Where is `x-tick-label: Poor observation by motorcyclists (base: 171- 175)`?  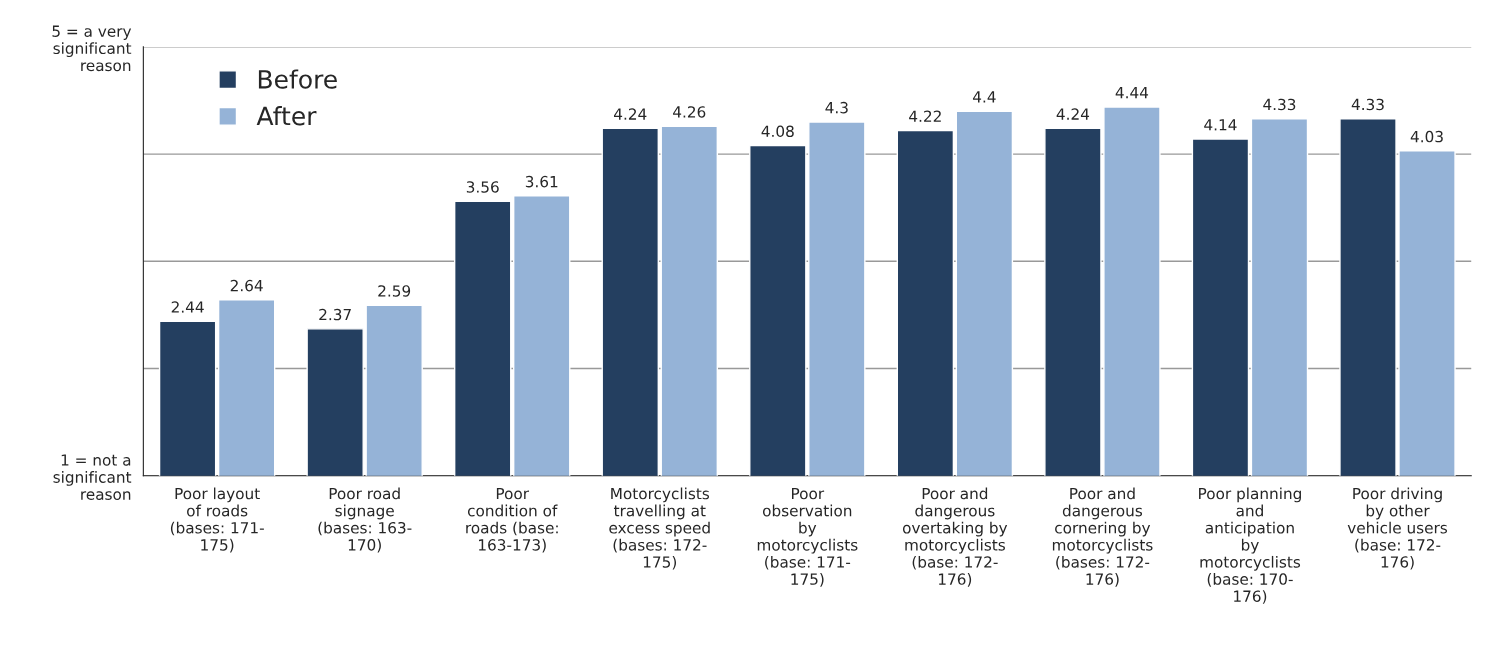 x-tick-label: Poor observation by motorcyclists (base: 171- 175) is located at coordinates (807, 537).